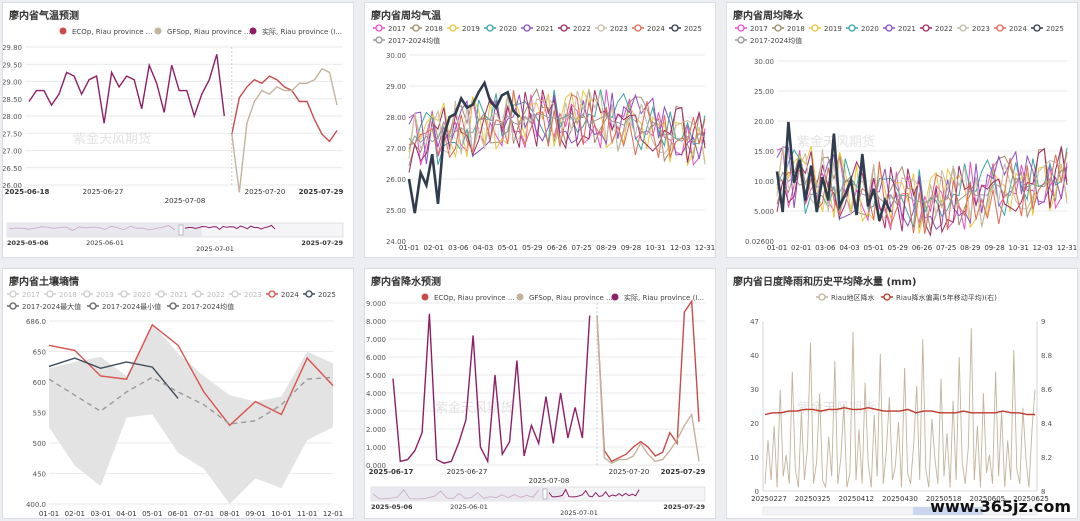 This screenshot has height=521, width=1080. What do you see at coordinates (191, 400) in the screenshot?
I see `series-line-2017-2024均值` at bounding box center [191, 400].